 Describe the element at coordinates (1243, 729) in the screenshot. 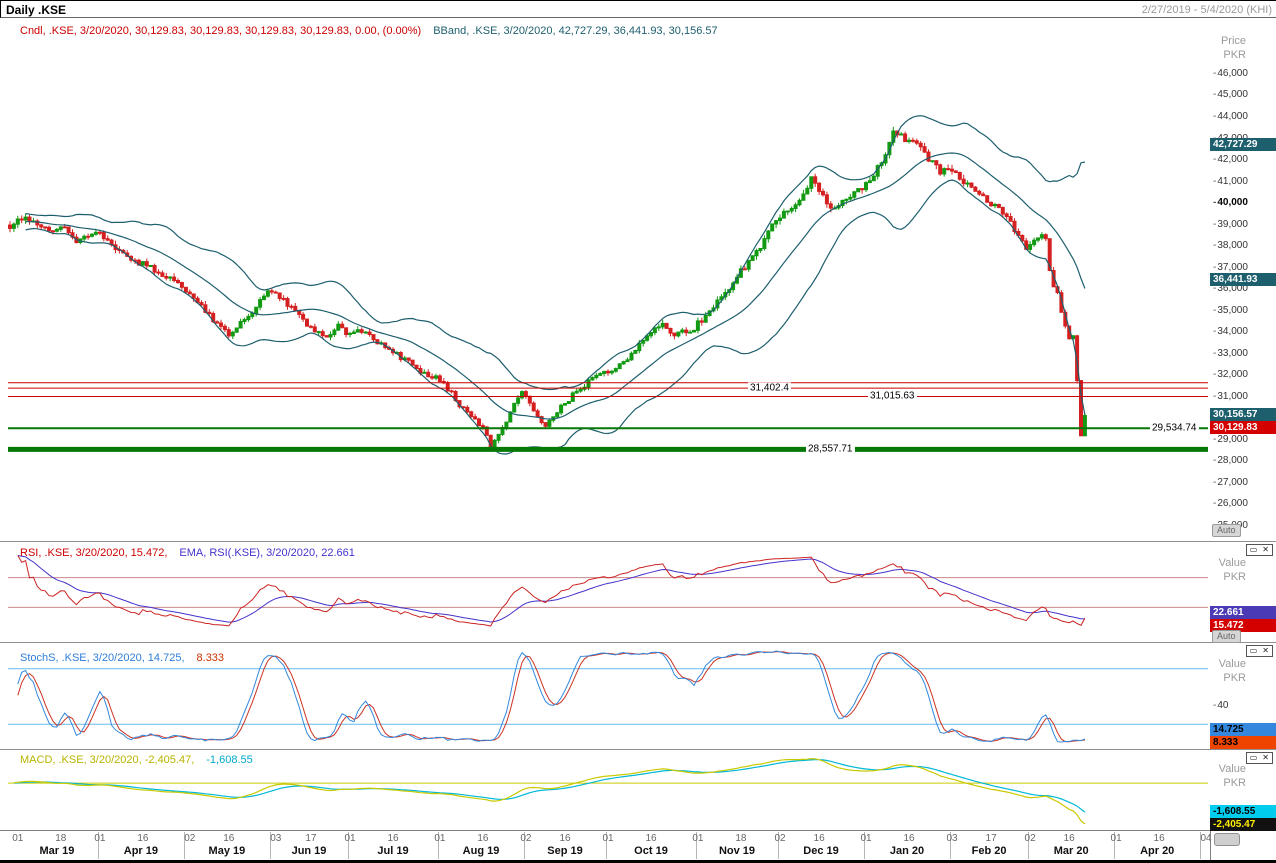

I see `value-badge: 14.725` at that location.